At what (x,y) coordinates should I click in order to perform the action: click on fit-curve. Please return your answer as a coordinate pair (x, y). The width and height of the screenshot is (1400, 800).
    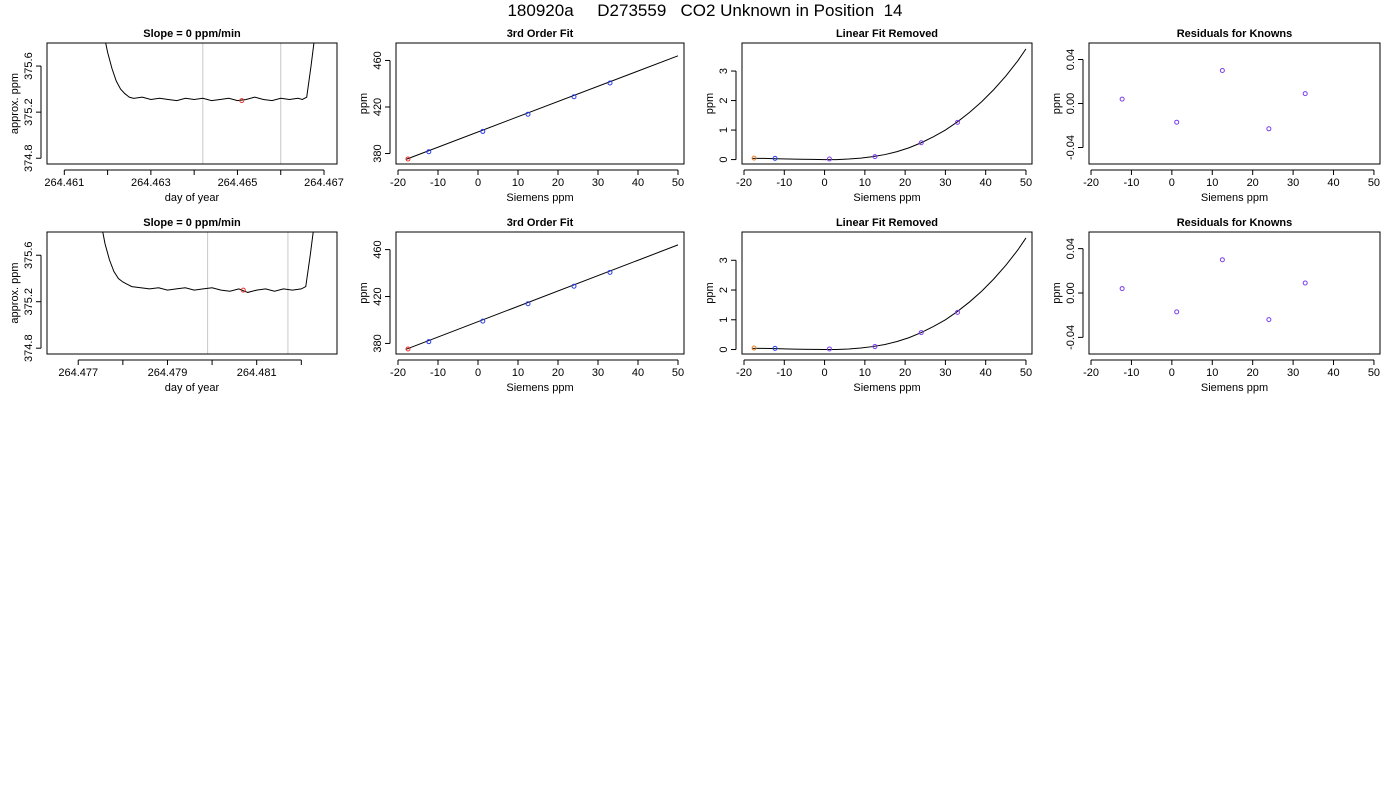
    Looking at the image, I should click on (889, 294).